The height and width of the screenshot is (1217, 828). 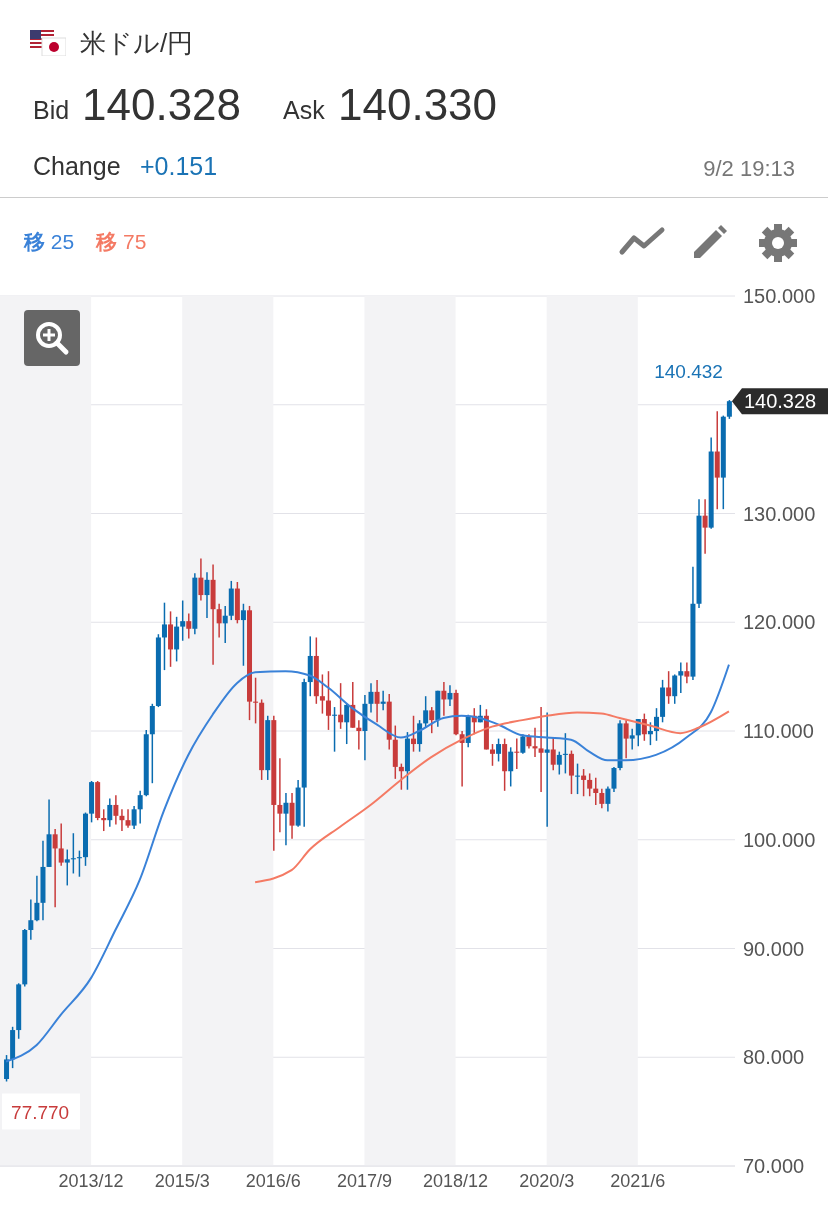 What do you see at coordinates (456, 1180) in the screenshot?
I see `x-tick-label: 2018/12` at bounding box center [456, 1180].